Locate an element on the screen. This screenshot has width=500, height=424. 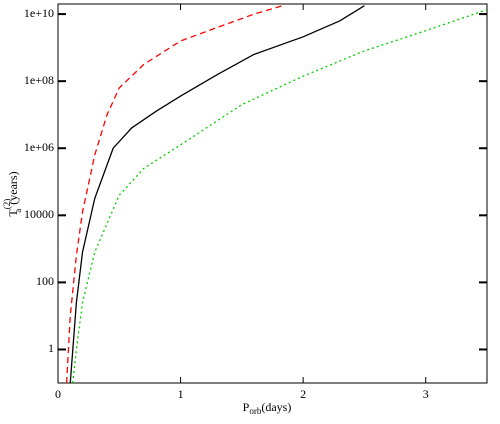
x-label-main: P is located at coordinates (246, 407).